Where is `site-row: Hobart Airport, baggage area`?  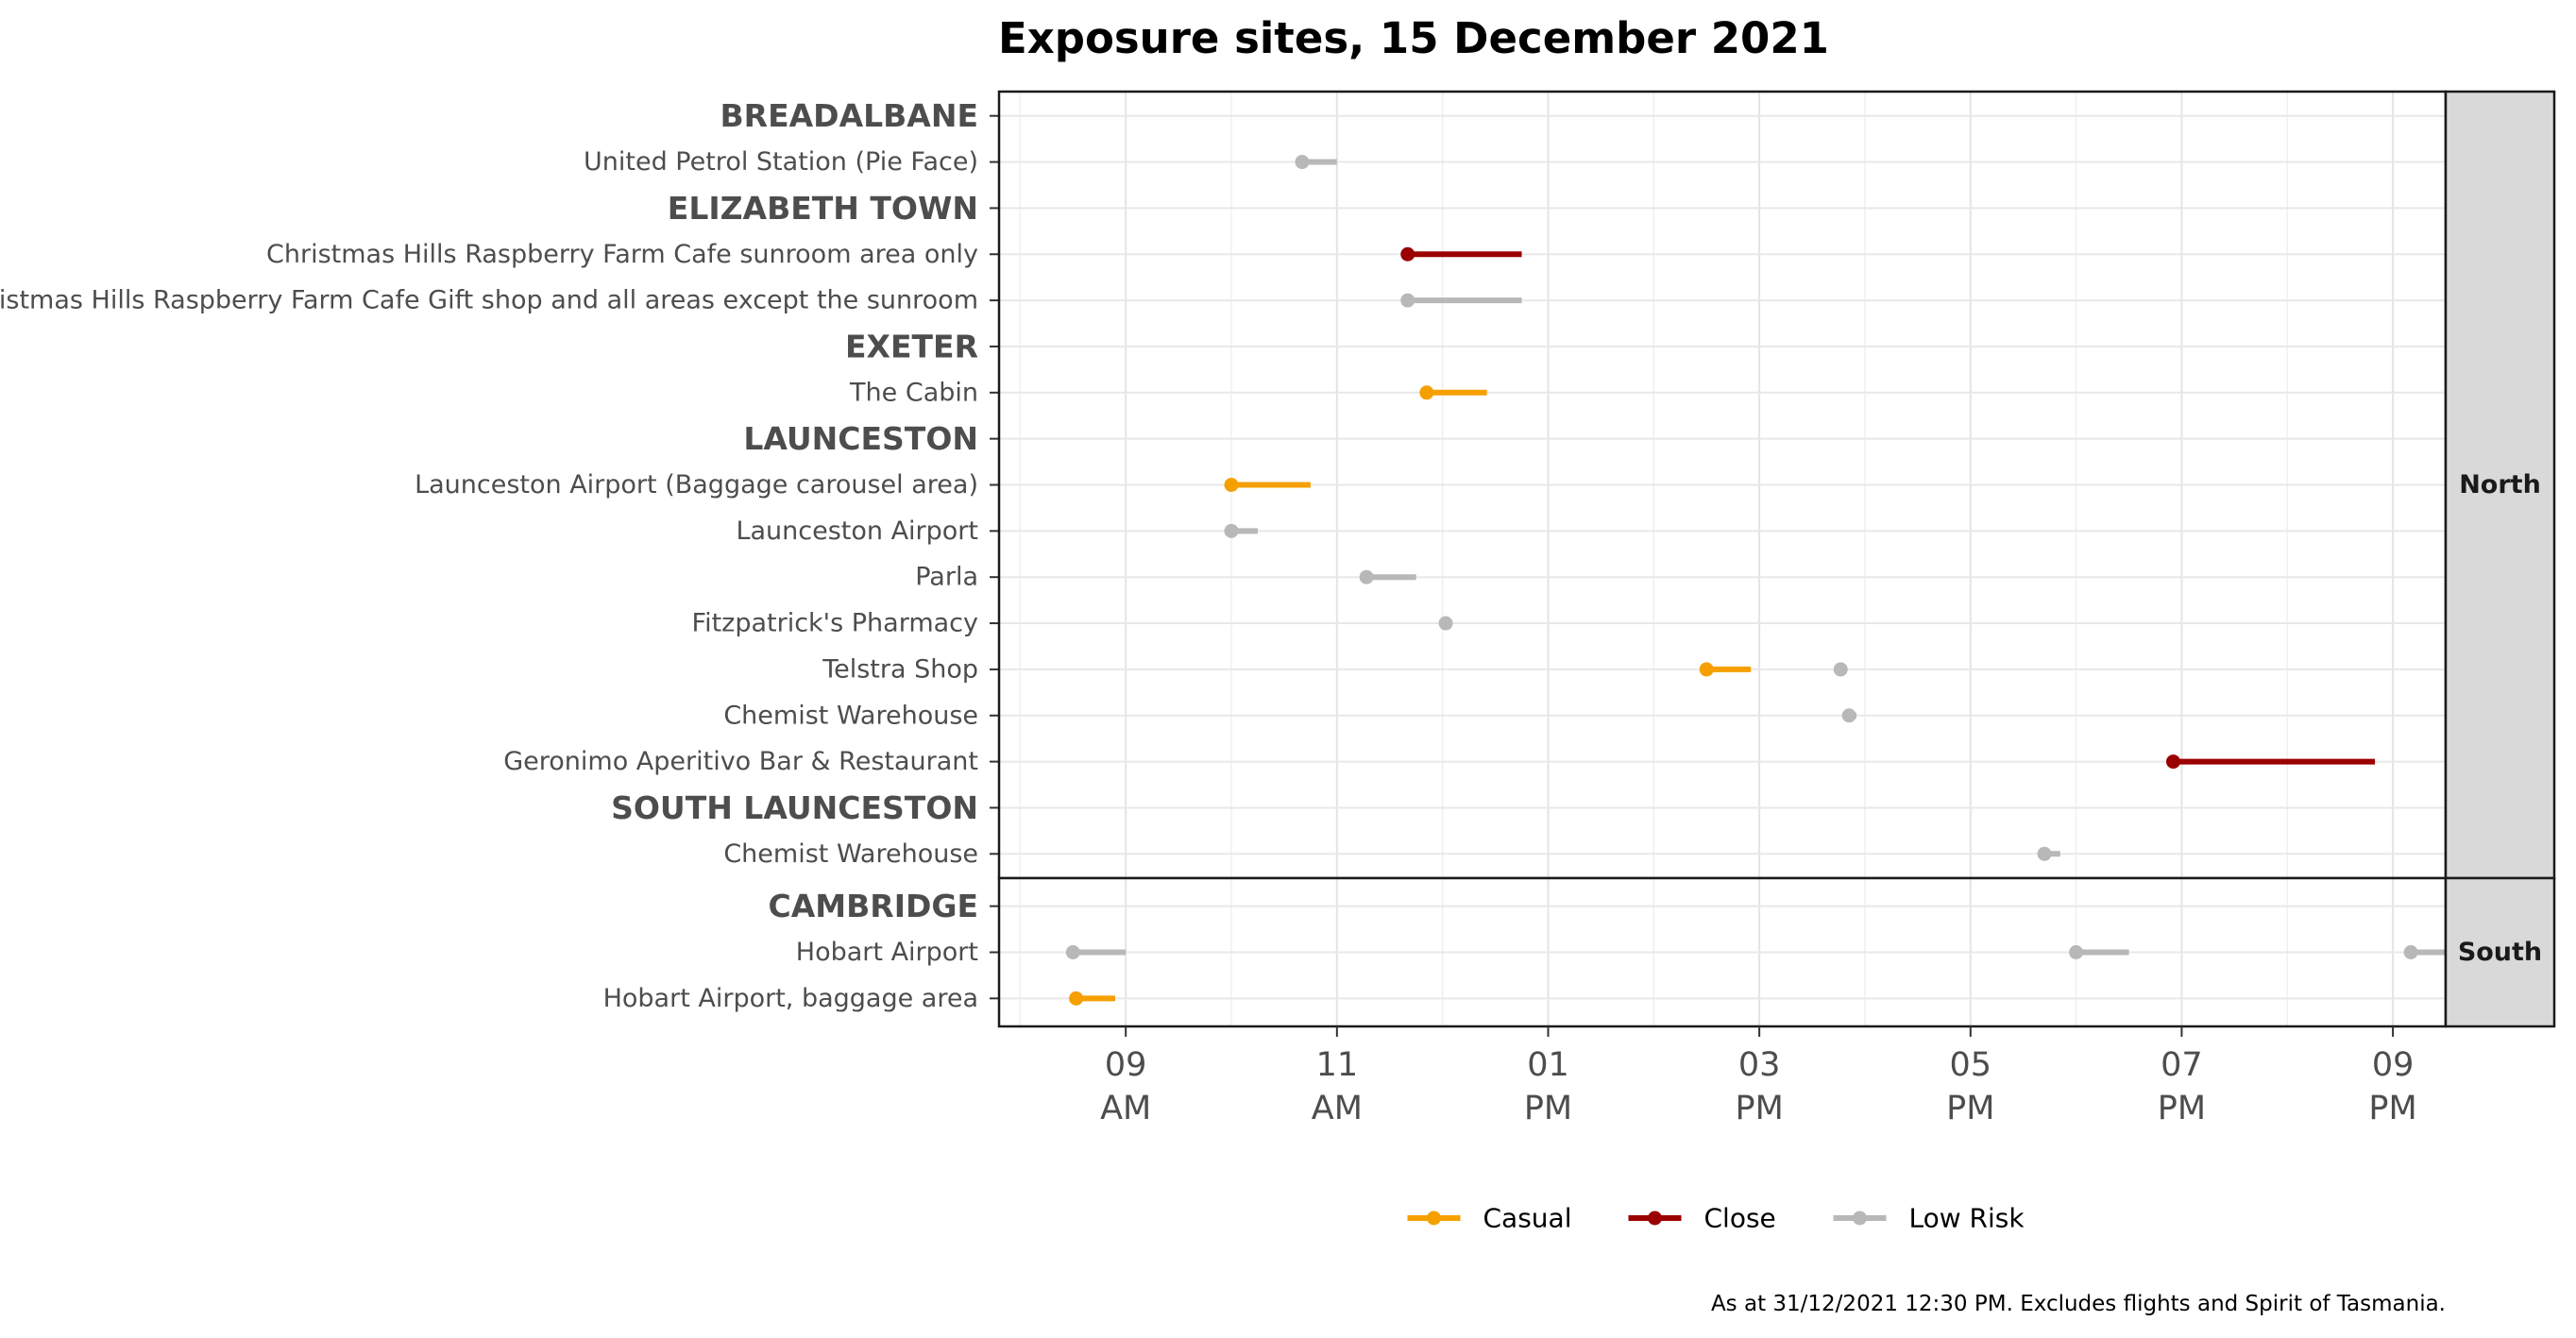
site-row: Hobart Airport, baggage area is located at coordinates (859, 999).